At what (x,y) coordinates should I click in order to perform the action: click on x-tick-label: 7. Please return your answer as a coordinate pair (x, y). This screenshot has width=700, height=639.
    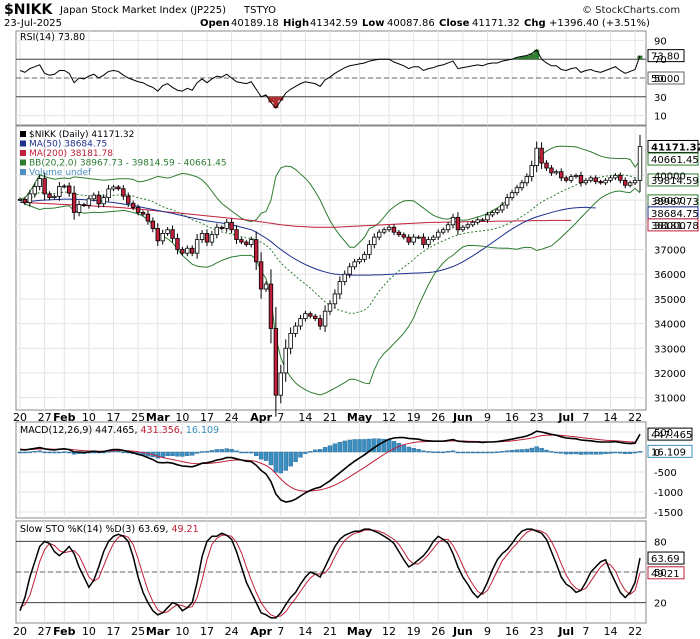
    Looking at the image, I should click on (280, 417).